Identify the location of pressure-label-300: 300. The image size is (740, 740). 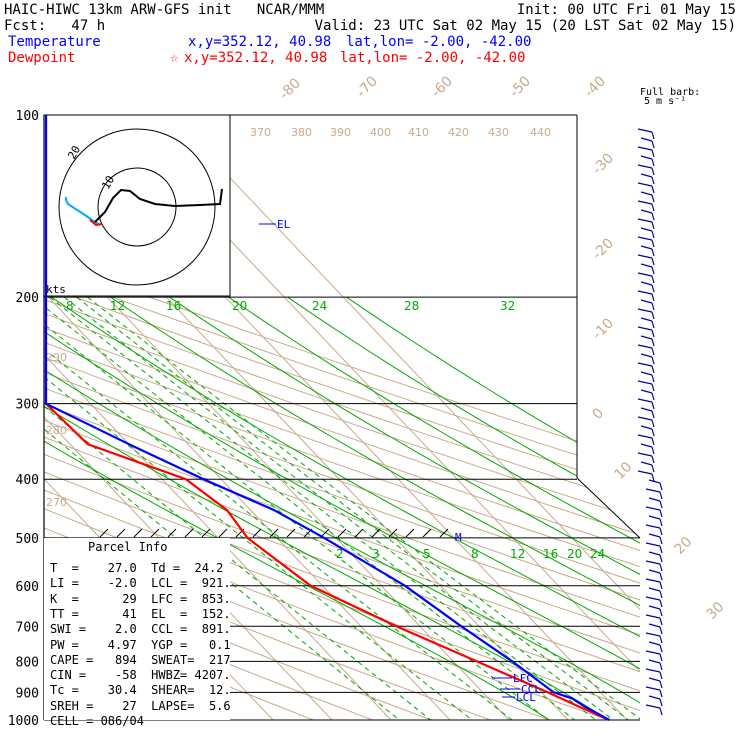
(27, 405).